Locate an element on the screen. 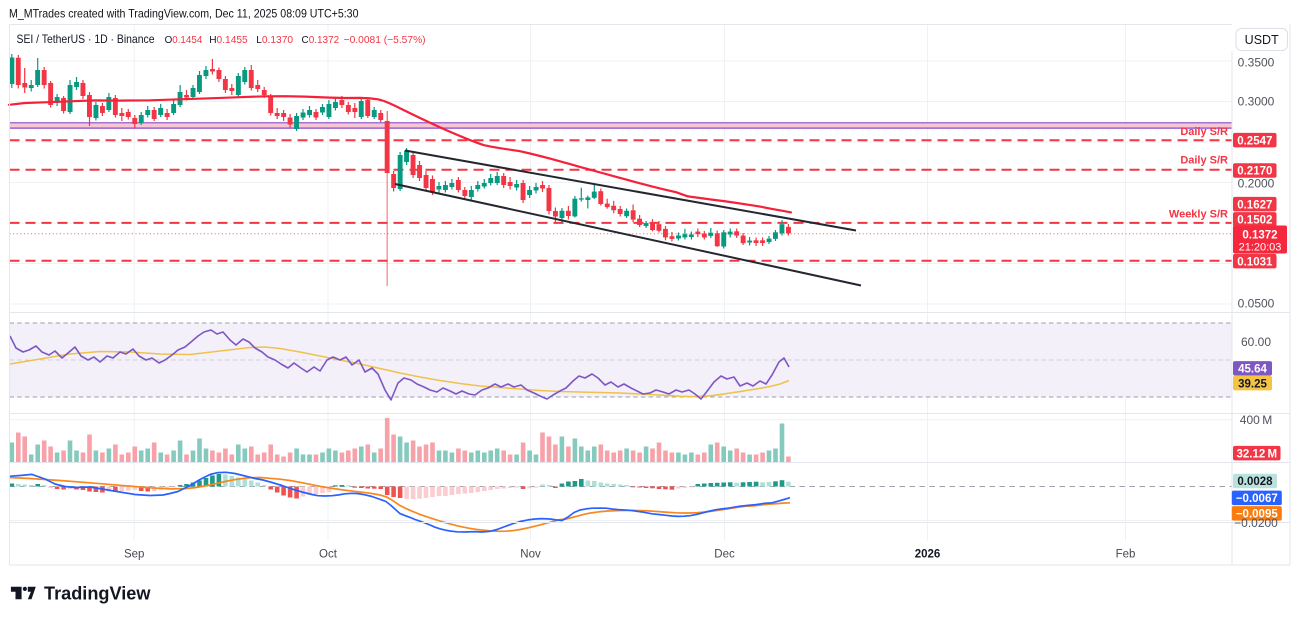  svg-text: 0.2170 is located at coordinates (1254, 172).